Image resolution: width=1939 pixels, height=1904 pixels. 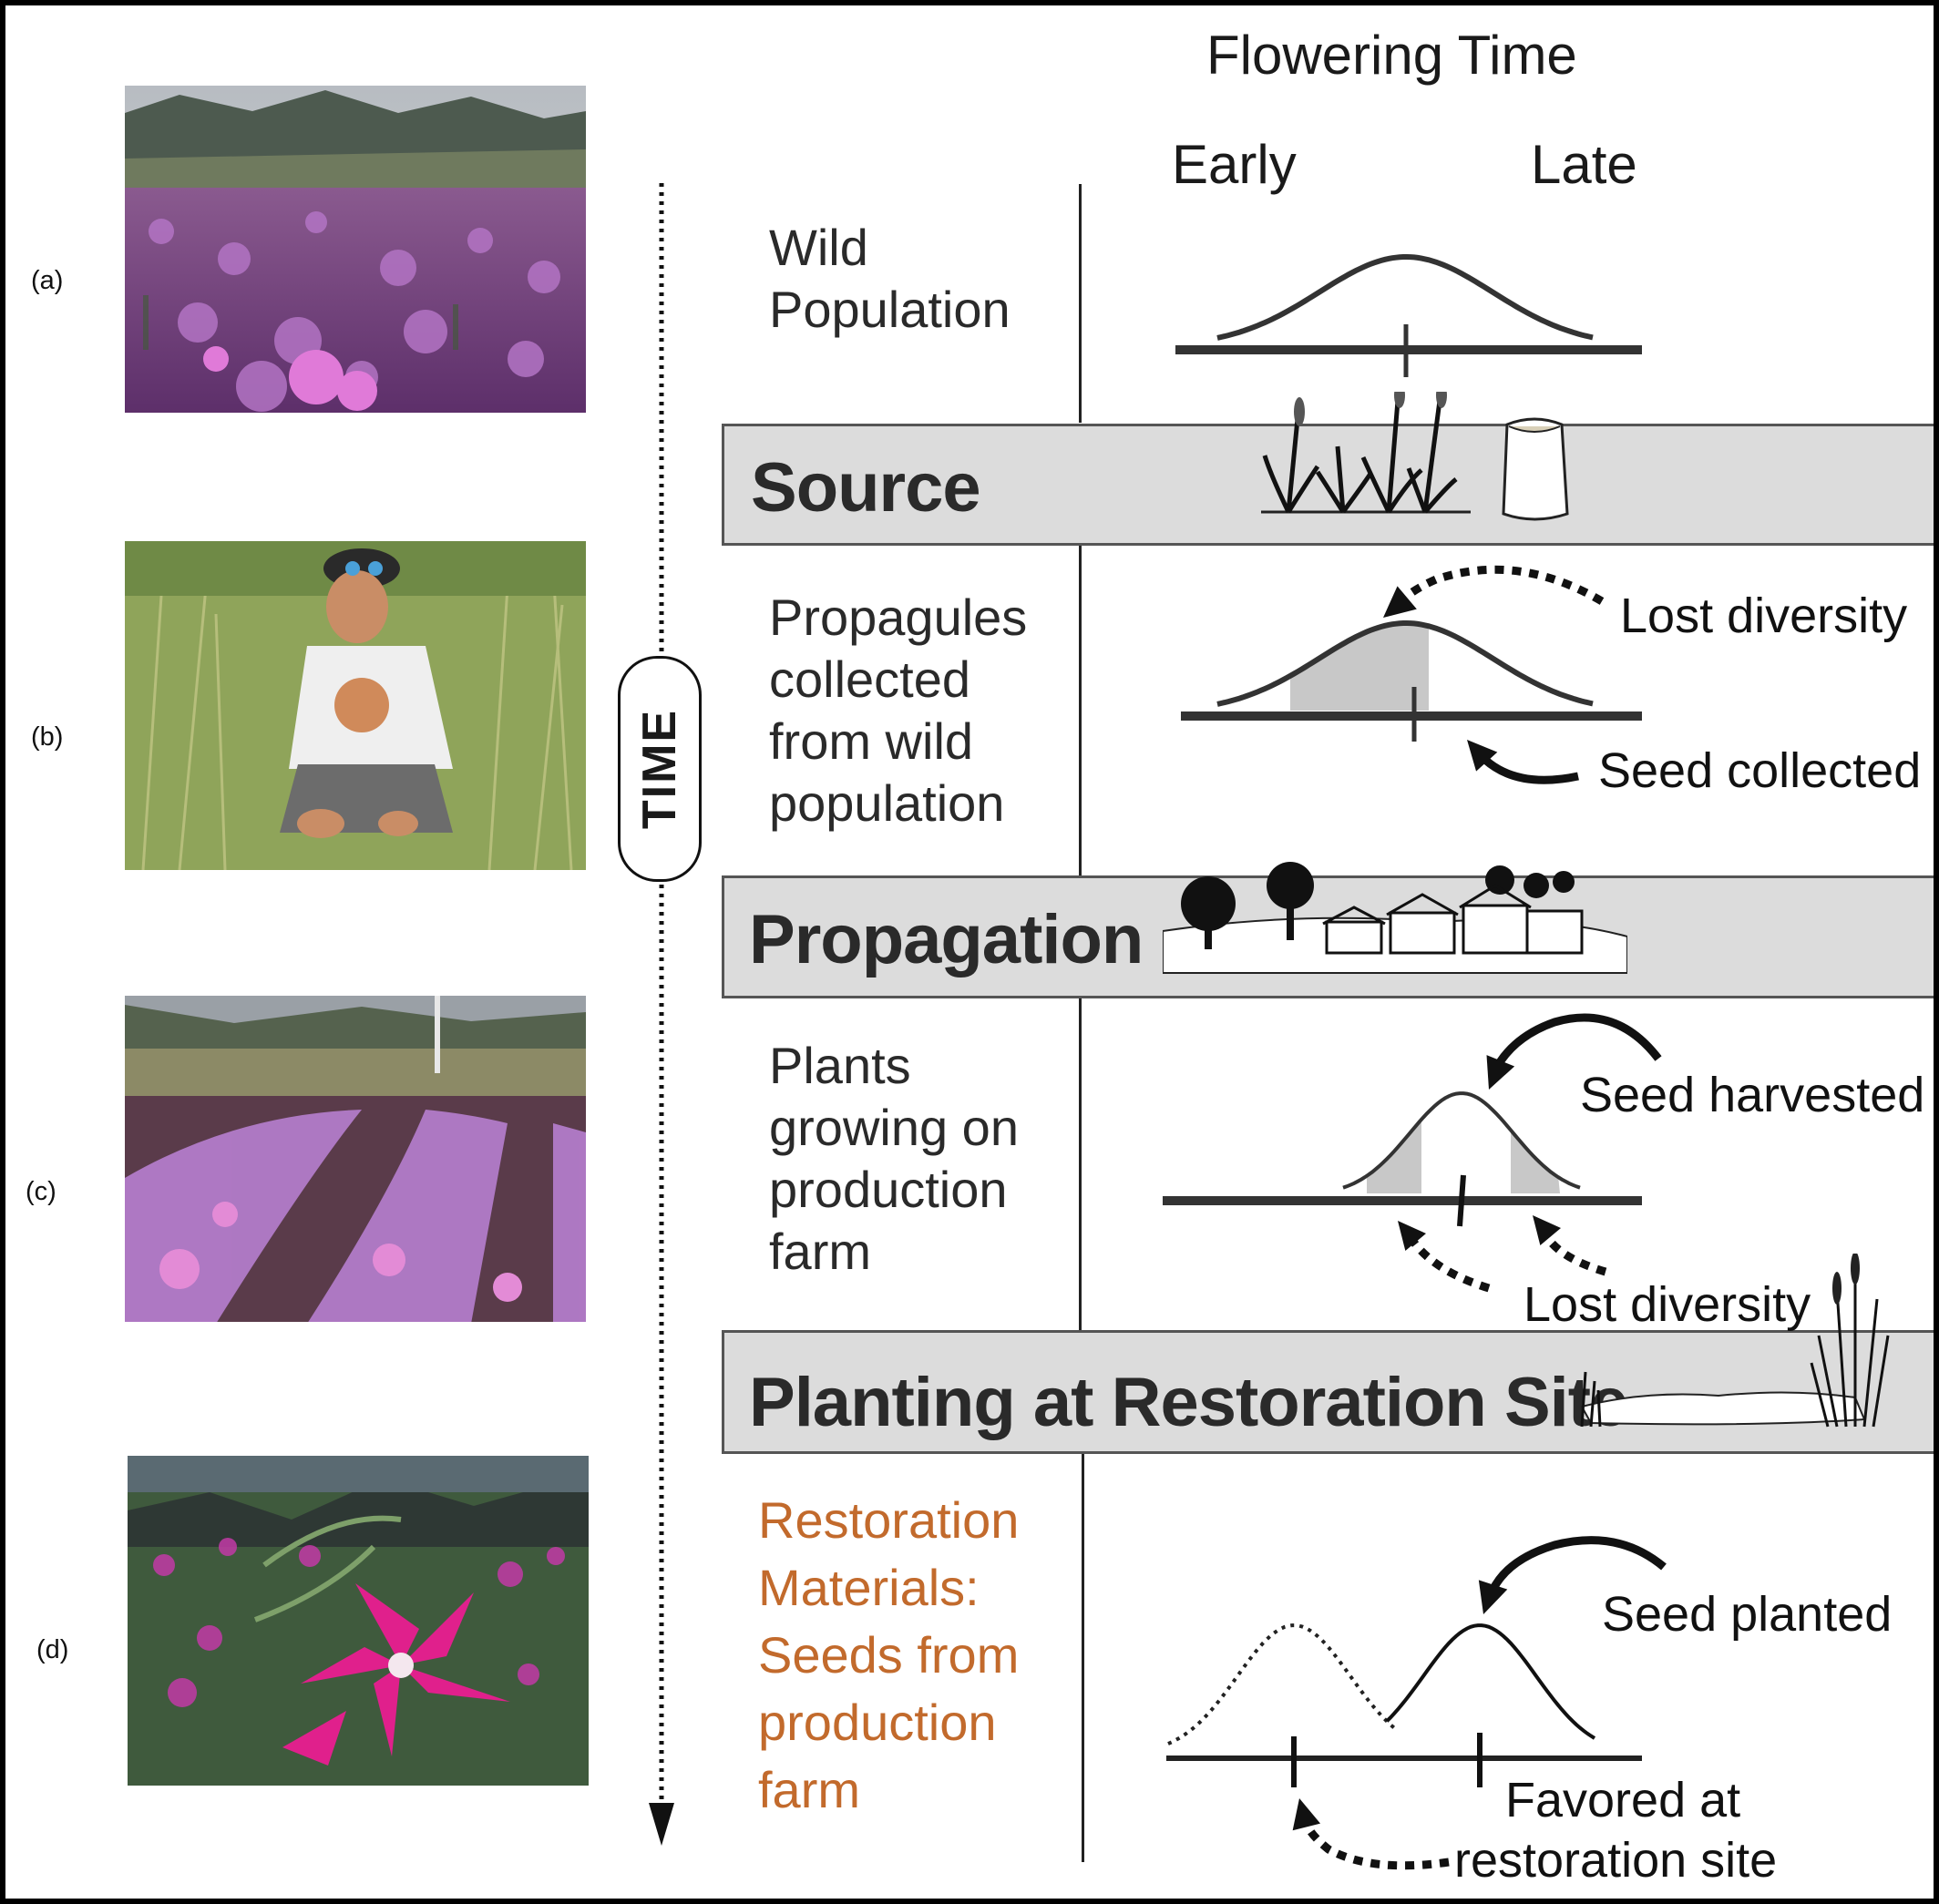 I want to click on band-source-label: Source, so click(x=866, y=488).